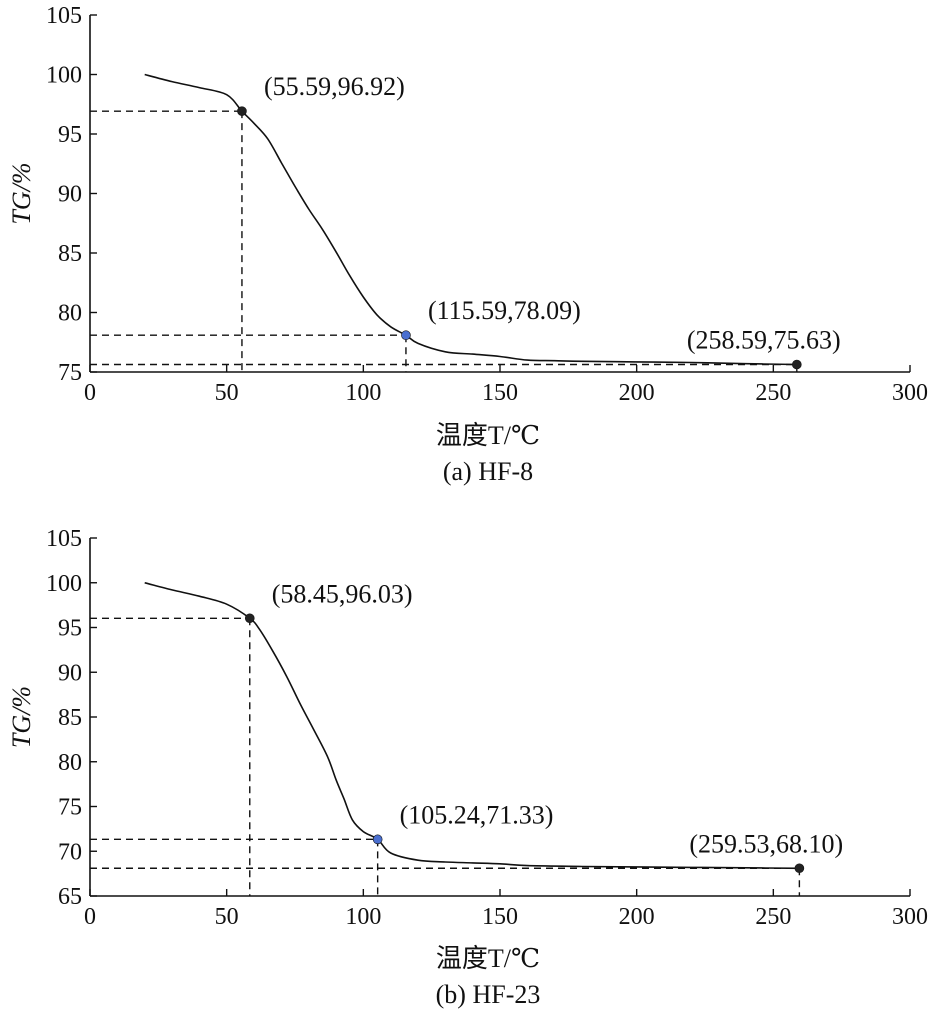 This screenshot has height=1015, width=935. Describe the element at coordinates (504, 310) in the screenshot. I see `data-point-label: (115.59,78.09)` at that location.